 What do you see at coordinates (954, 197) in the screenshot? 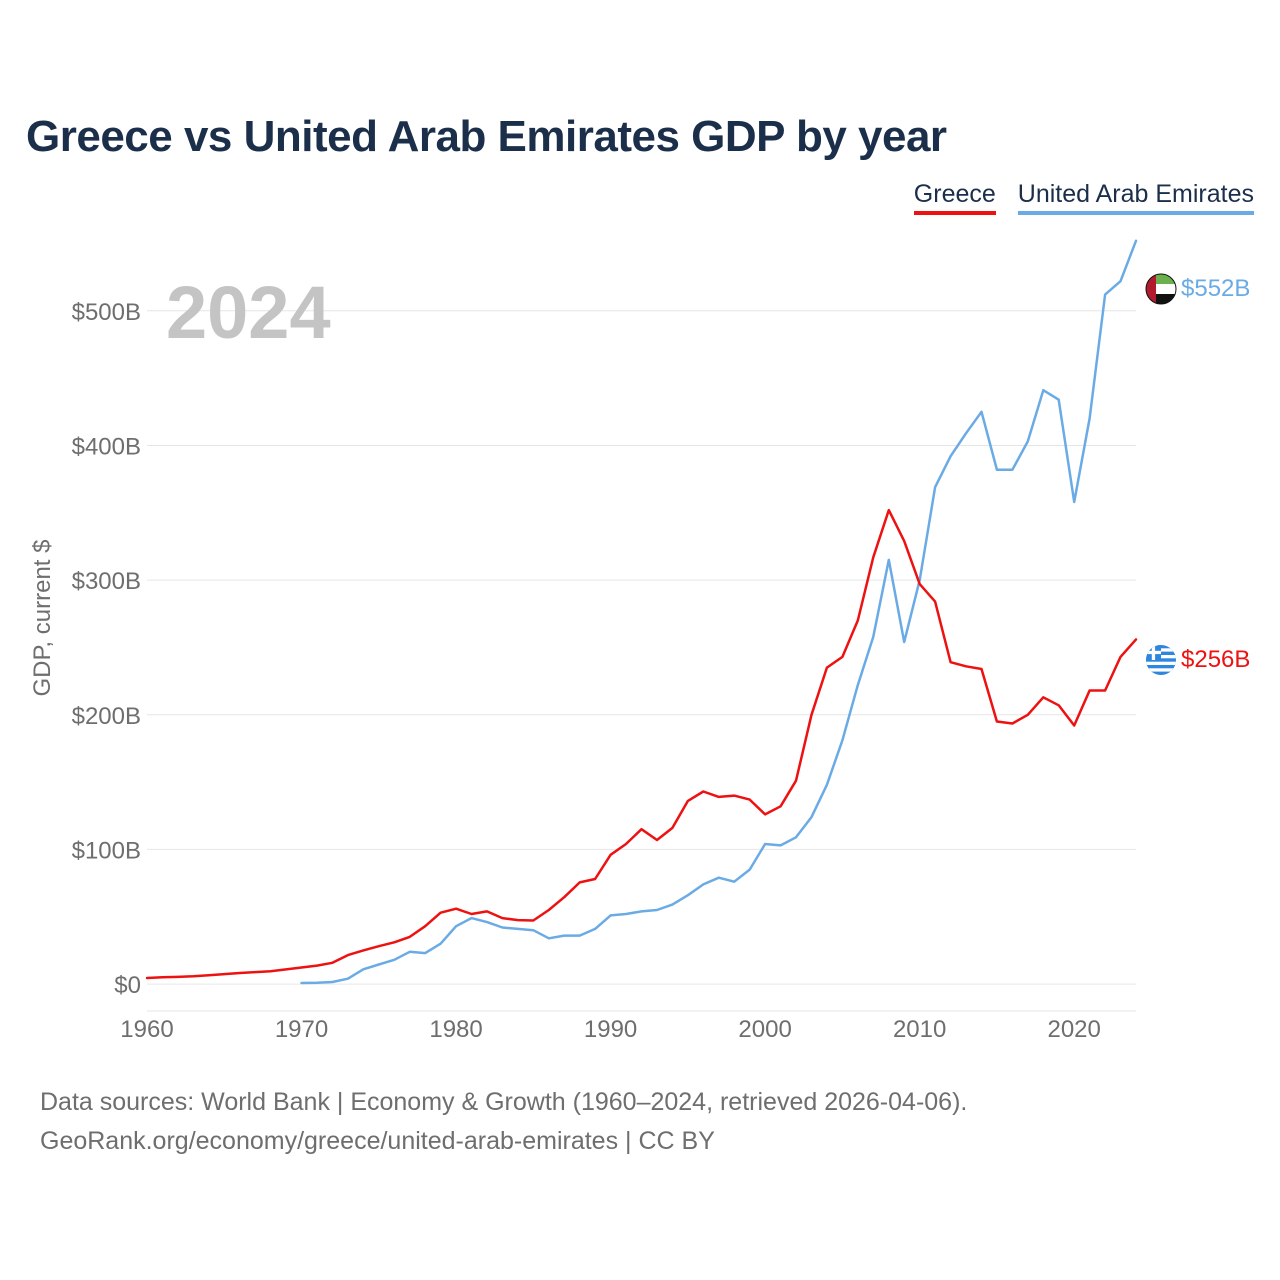
I see `legend-item-greece: Greece` at bounding box center [954, 197].